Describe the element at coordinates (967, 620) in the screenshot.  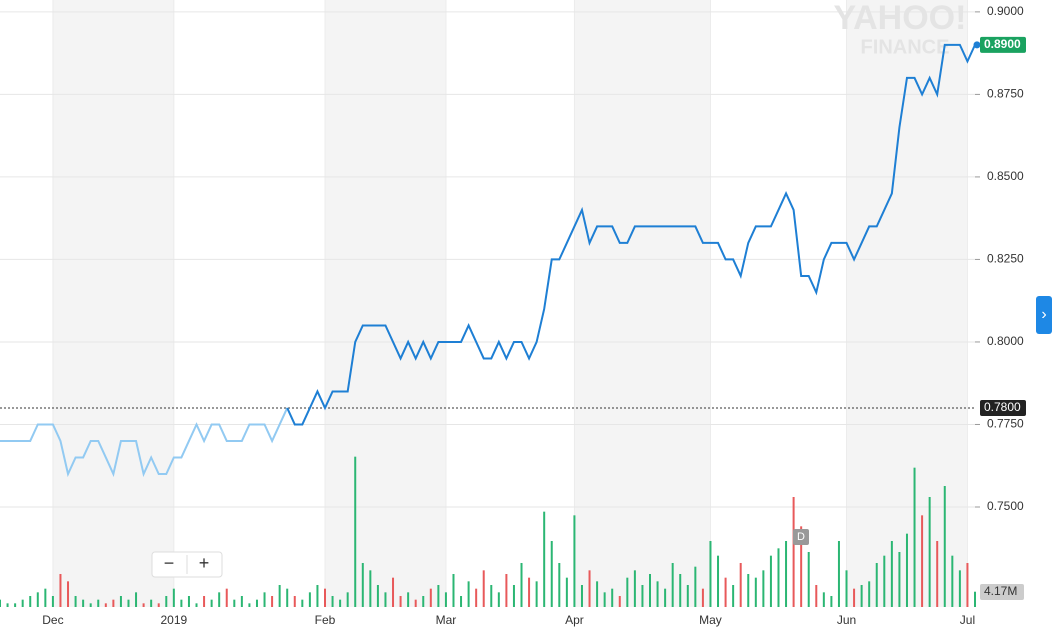
I see `x-tick-label: Jul` at that location.